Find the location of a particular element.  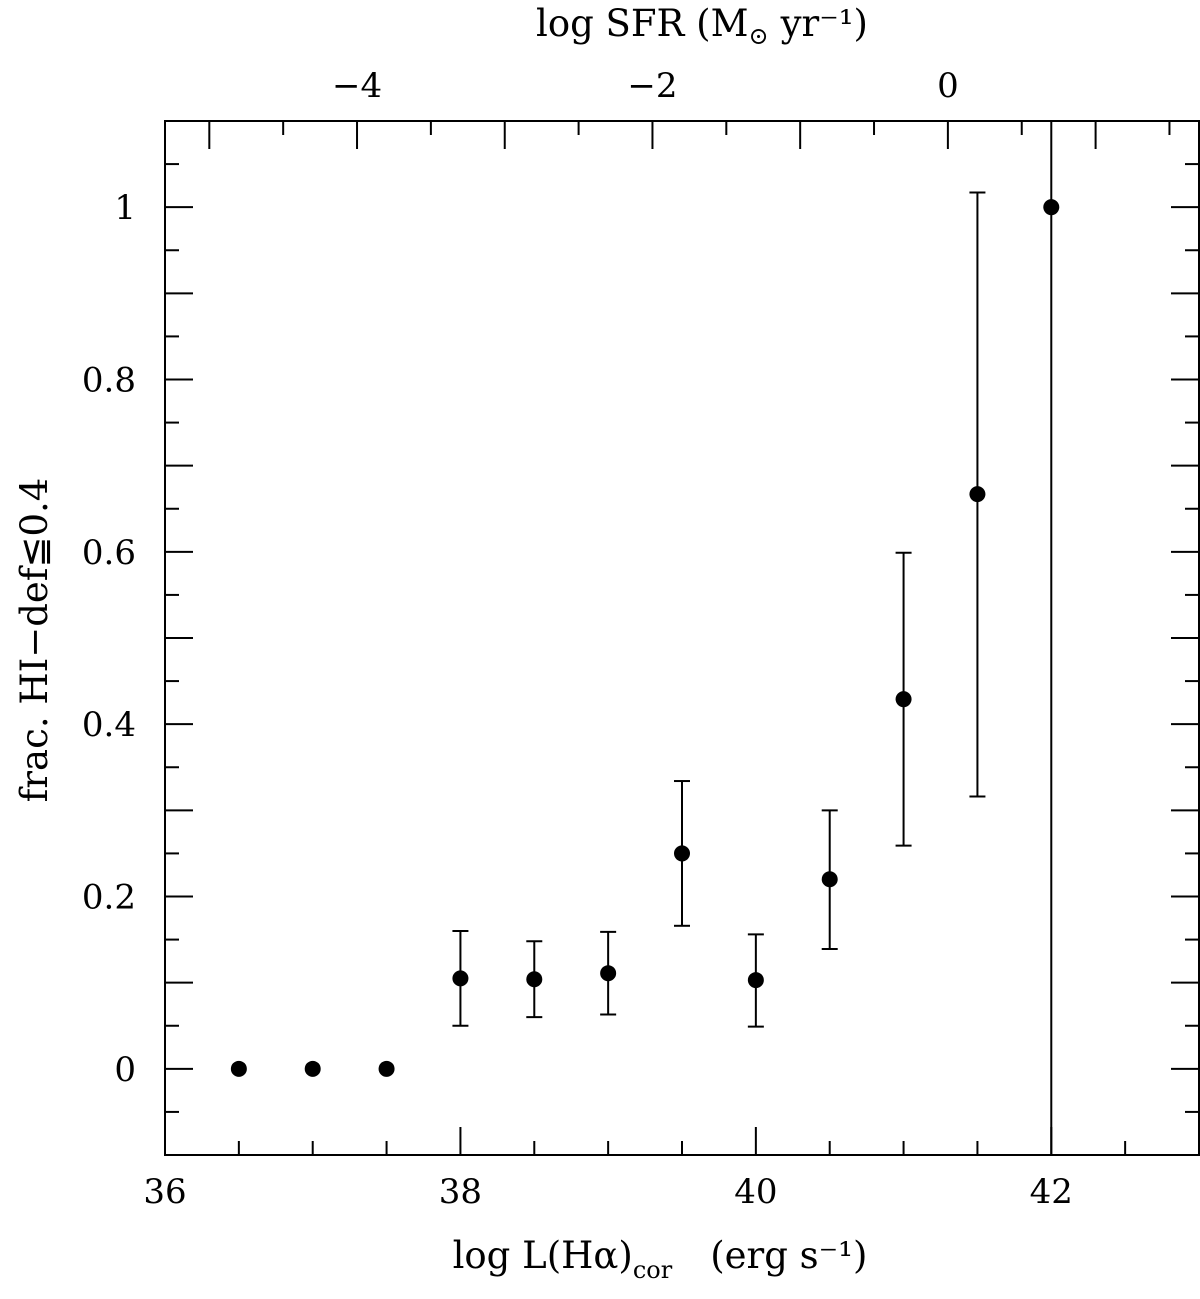

x-axis-title: log L(Hα)cor (erg s⁻¹) is located at coordinates (660, 1259).